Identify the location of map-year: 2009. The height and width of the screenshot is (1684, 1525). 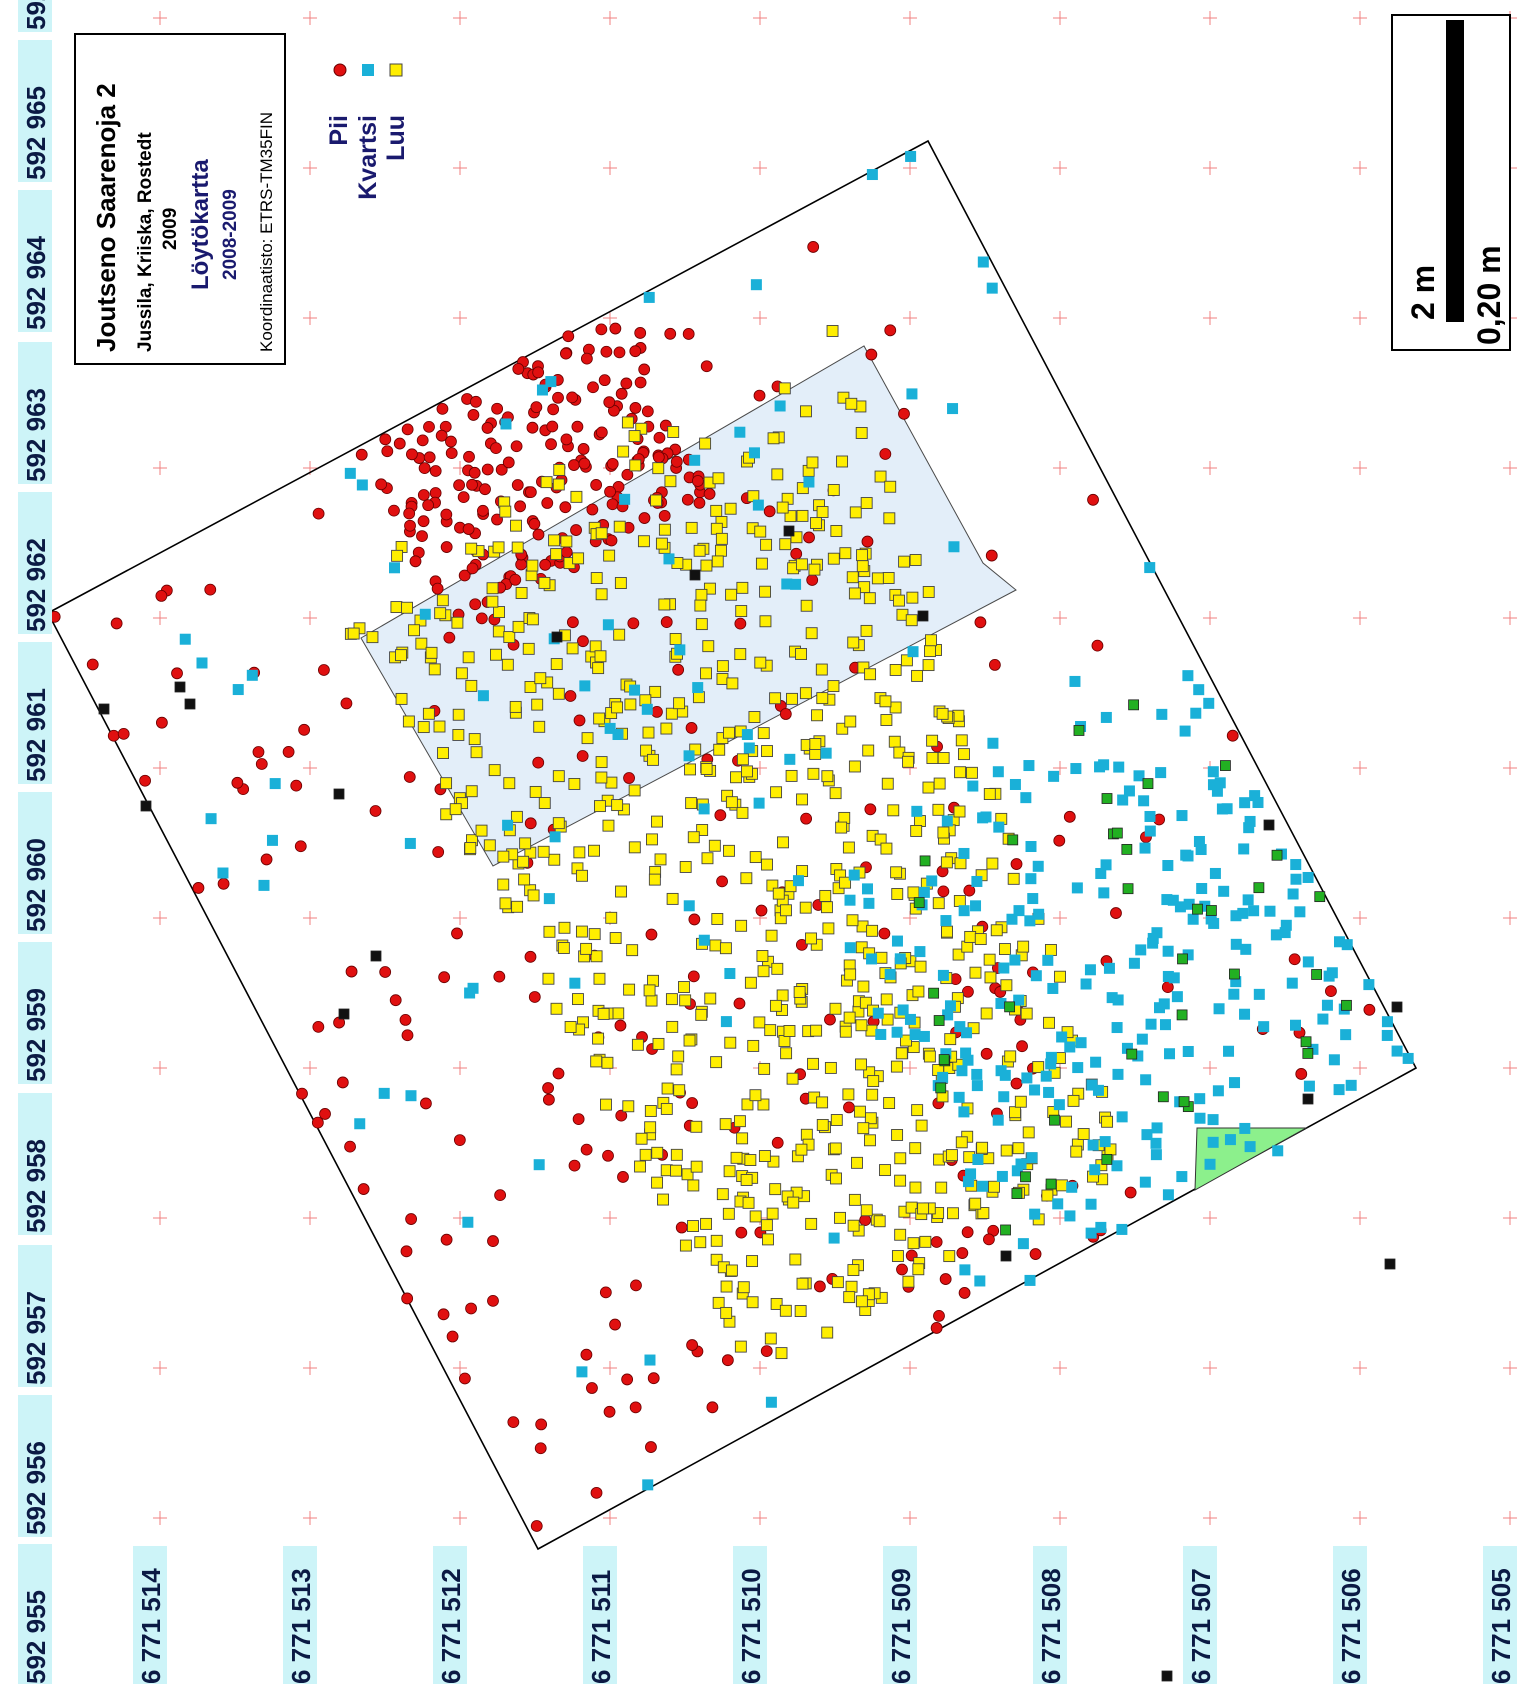
(170, 229).